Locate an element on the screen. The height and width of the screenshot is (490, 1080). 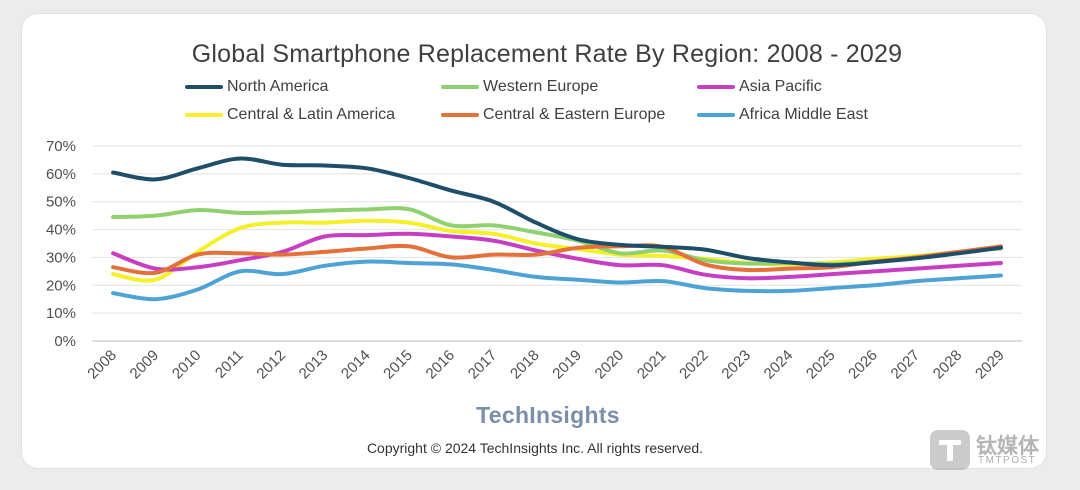
x-tick-label: 2020 is located at coordinates (610, 365).